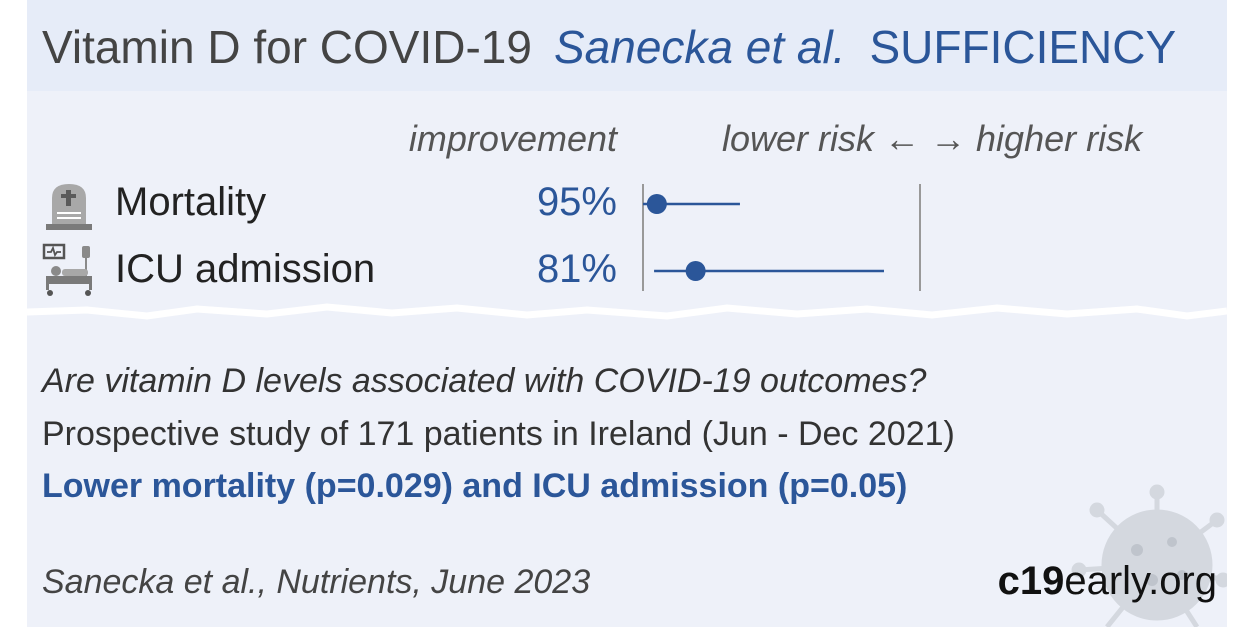 This screenshot has width=1254, height=627. I want to click on site-logo-bold: c19, so click(1031, 581).